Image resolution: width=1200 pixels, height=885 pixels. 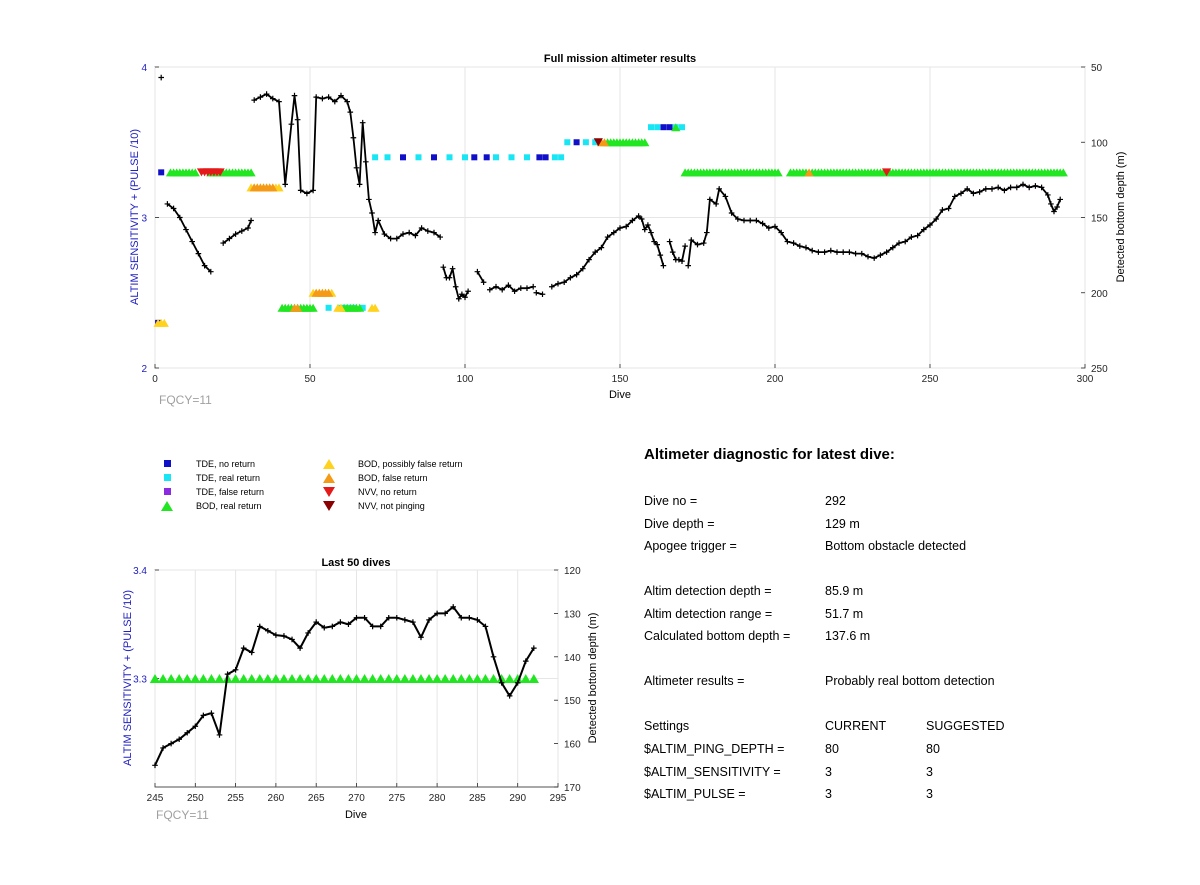 I want to click on current-value: 80, so click(x=832, y=749).